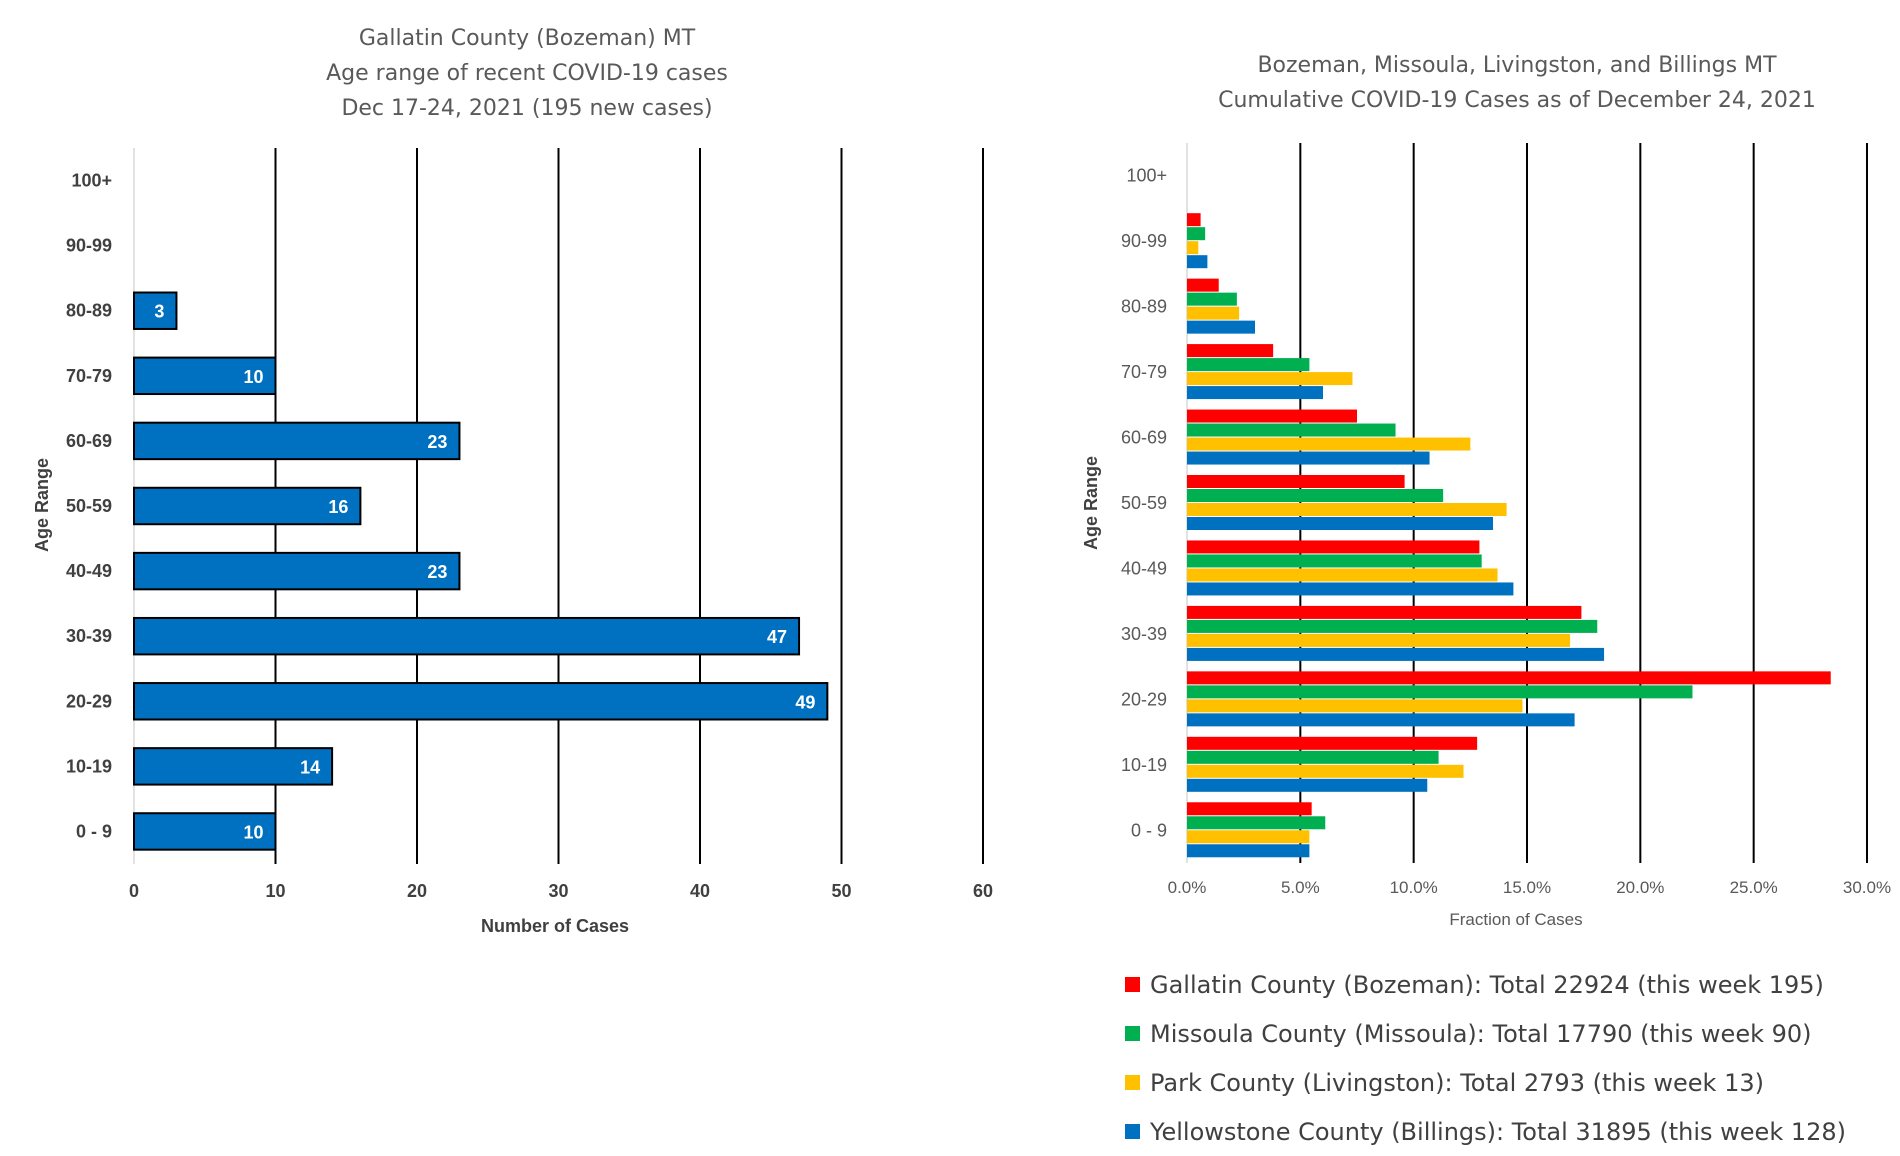 Image resolution: width=1900 pixels, height=1156 pixels. I want to click on left-data-label-30-39: 47, so click(777, 637).